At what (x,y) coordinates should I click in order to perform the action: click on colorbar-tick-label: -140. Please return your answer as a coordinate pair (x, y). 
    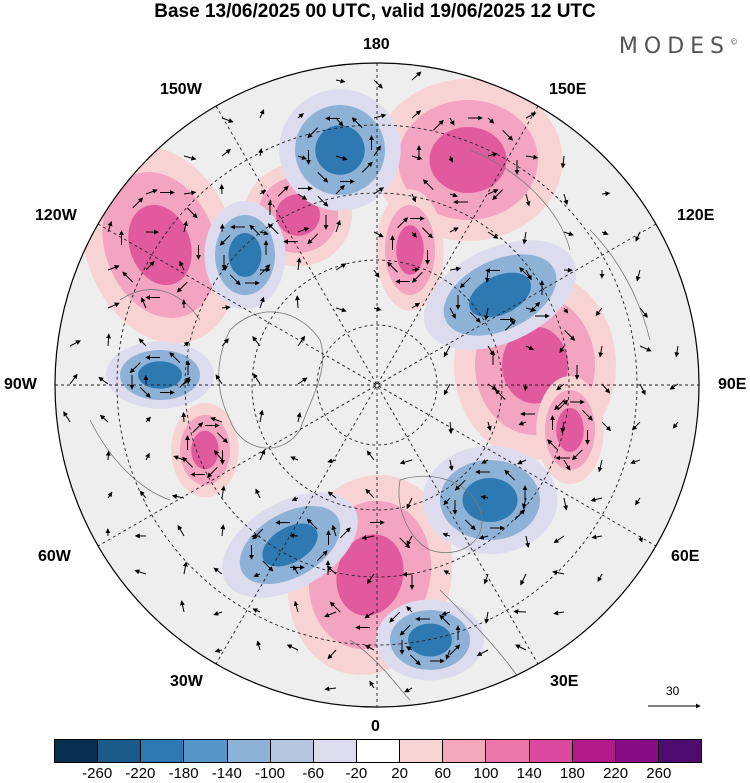
    Looking at the image, I should click on (226, 773).